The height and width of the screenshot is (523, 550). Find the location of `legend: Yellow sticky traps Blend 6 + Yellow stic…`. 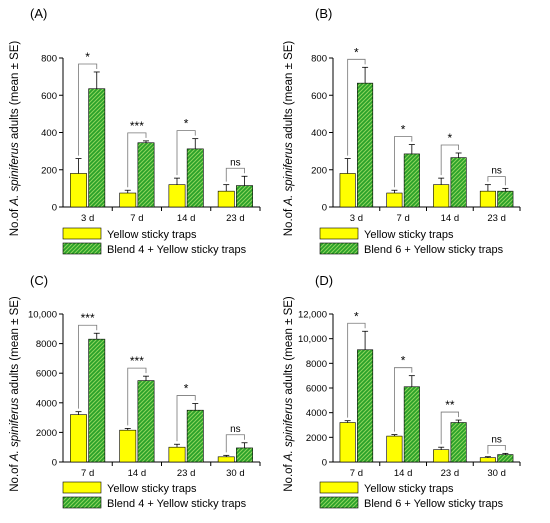

legend: Yellow sticky traps Blend 6 + Yellow stic… is located at coordinates (411, 241).